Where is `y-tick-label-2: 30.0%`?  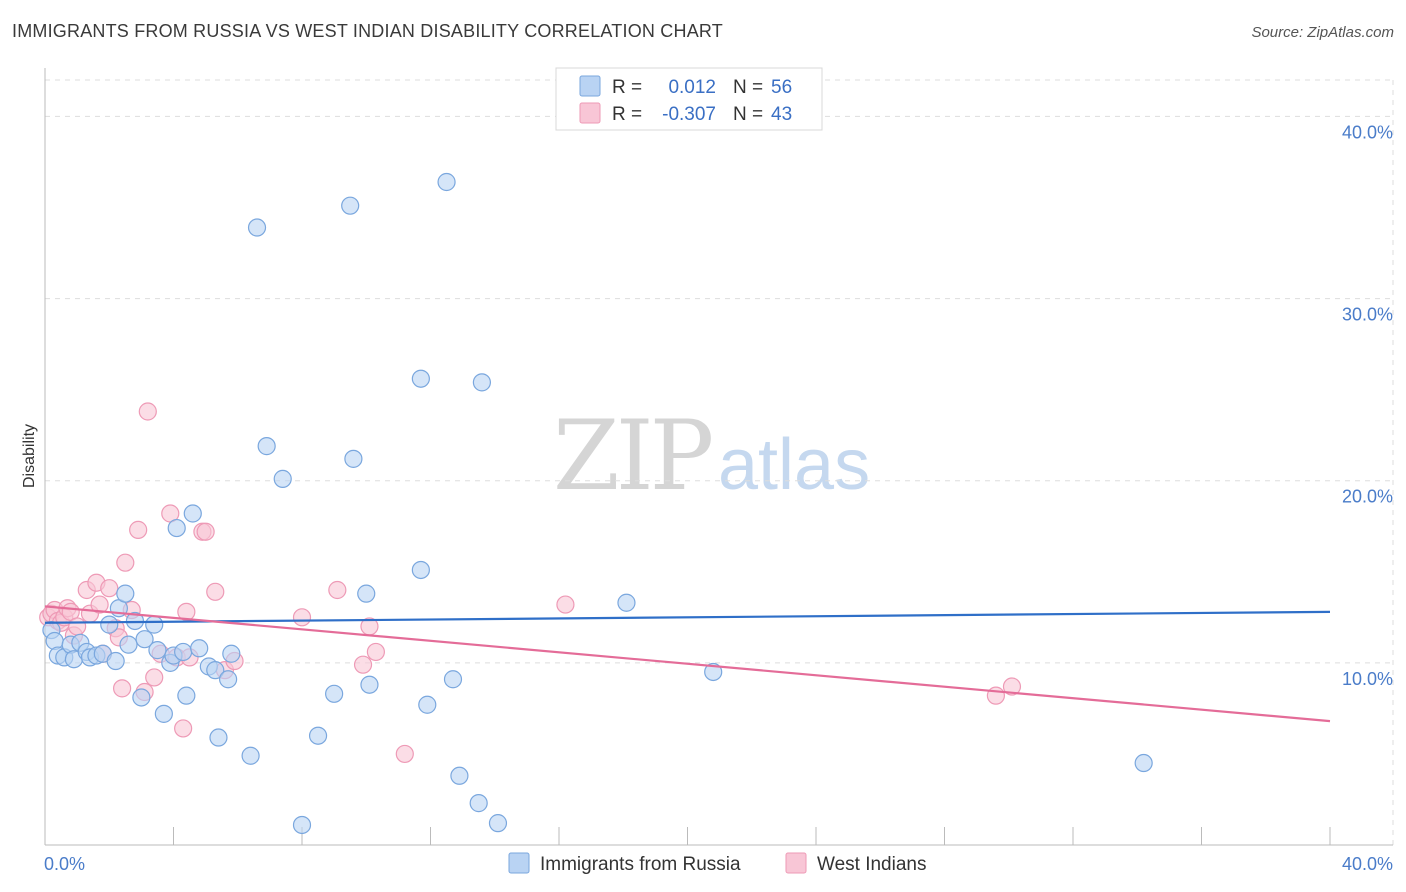
y-tick-label-2: 30.0% is located at coordinates (1367, 315).